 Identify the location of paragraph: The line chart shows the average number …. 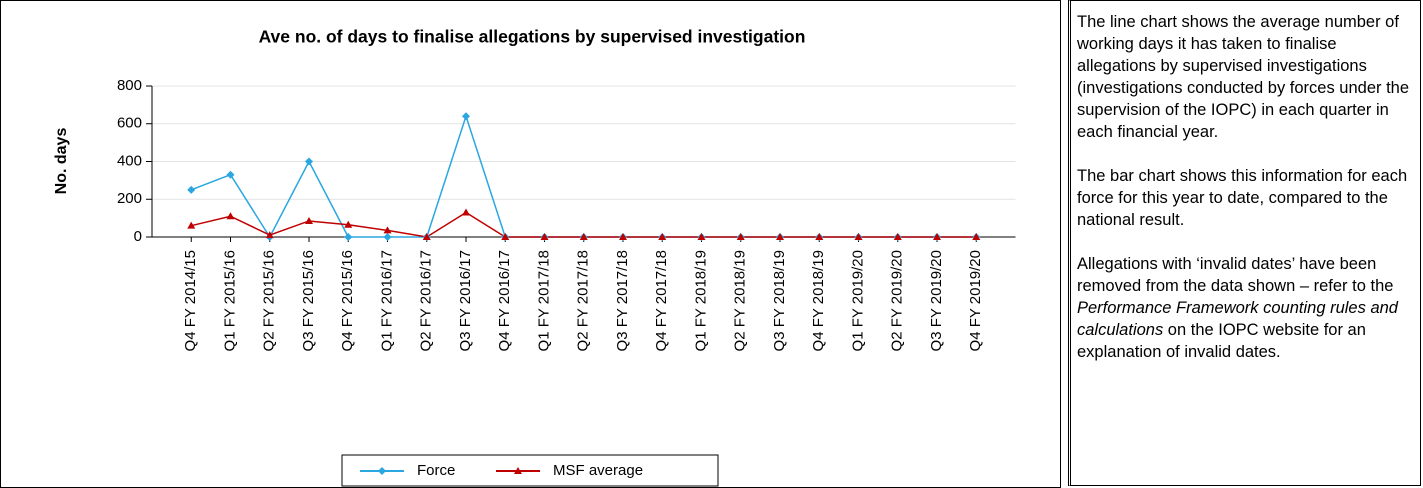
(1243, 77).